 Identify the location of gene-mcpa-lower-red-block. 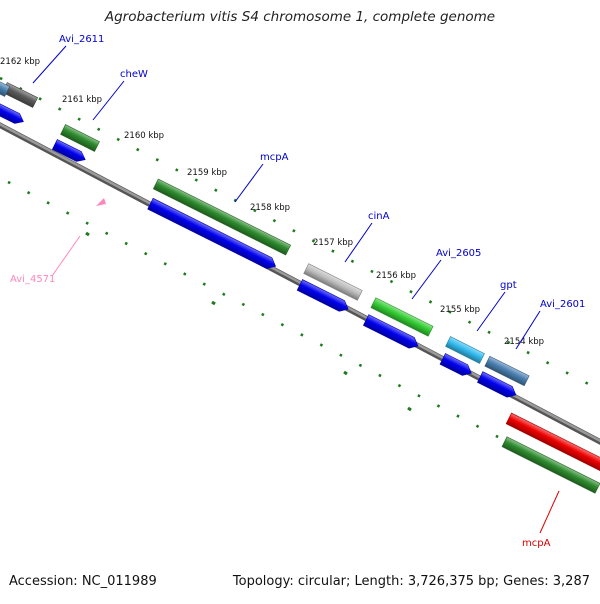
(552, 443).